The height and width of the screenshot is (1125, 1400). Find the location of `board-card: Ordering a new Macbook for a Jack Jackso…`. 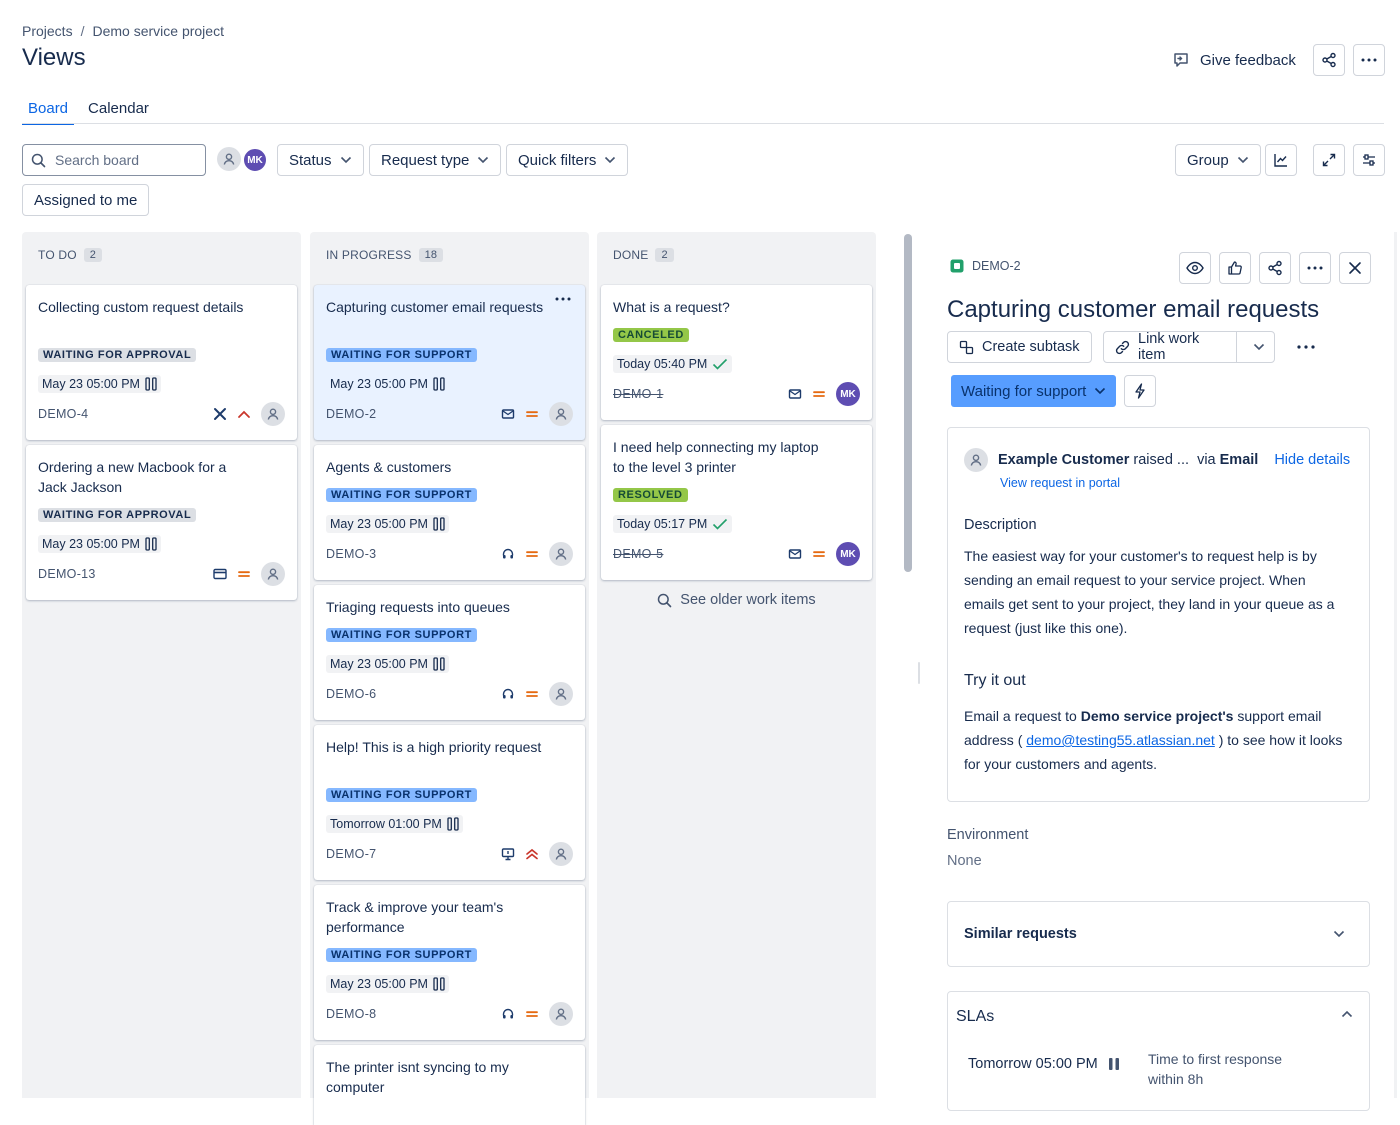

board-card: Ordering a new Macbook for a Jack Jackso… is located at coordinates (161, 522).